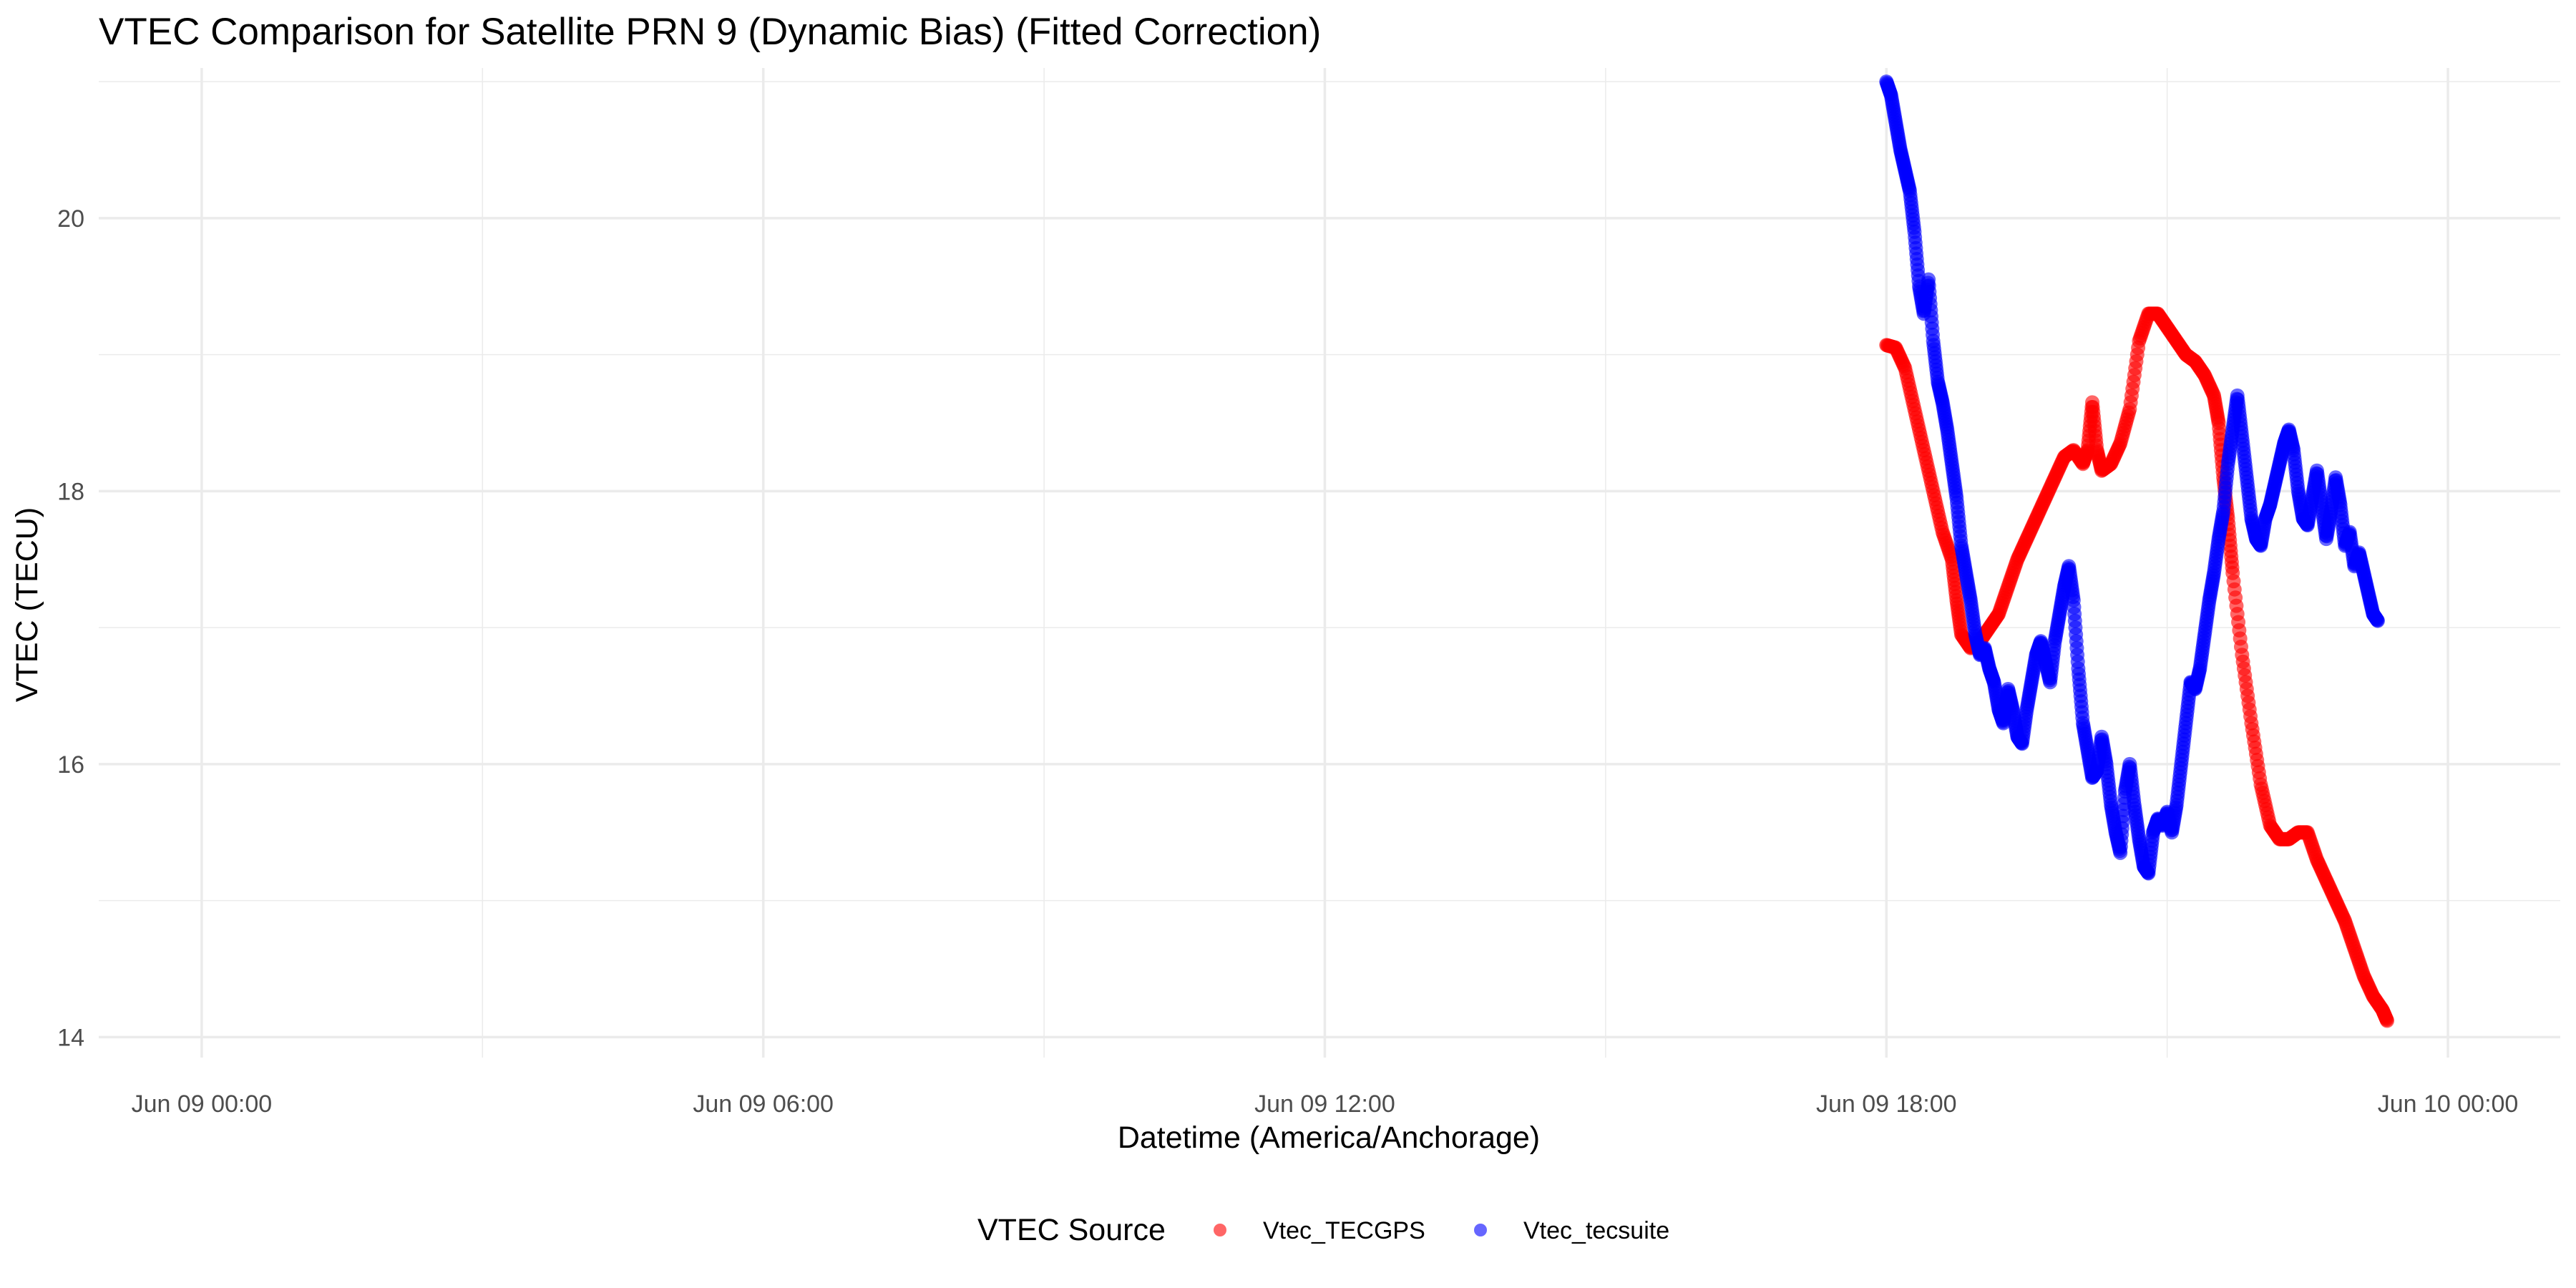 This screenshot has height=1288, width=2576. I want to click on legend-title: VTEC Source, so click(1071, 1230).